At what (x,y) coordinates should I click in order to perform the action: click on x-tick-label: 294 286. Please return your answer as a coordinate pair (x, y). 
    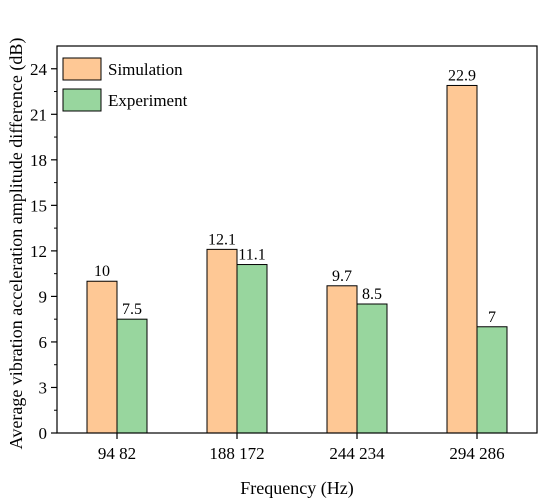
    Looking at the image, I should click on (476, 453).